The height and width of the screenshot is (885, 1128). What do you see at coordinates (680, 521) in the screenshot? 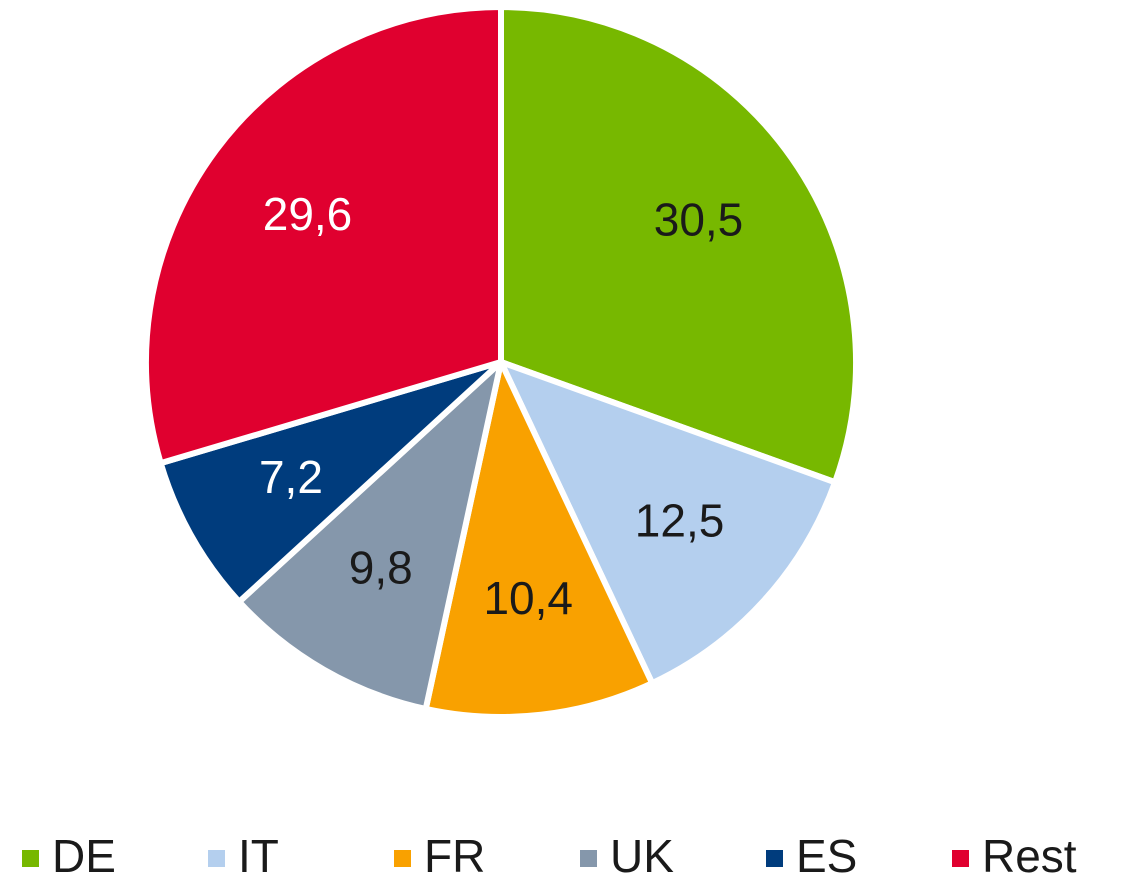
I see `data-label: 12,5` at bounding box center [680, 521].